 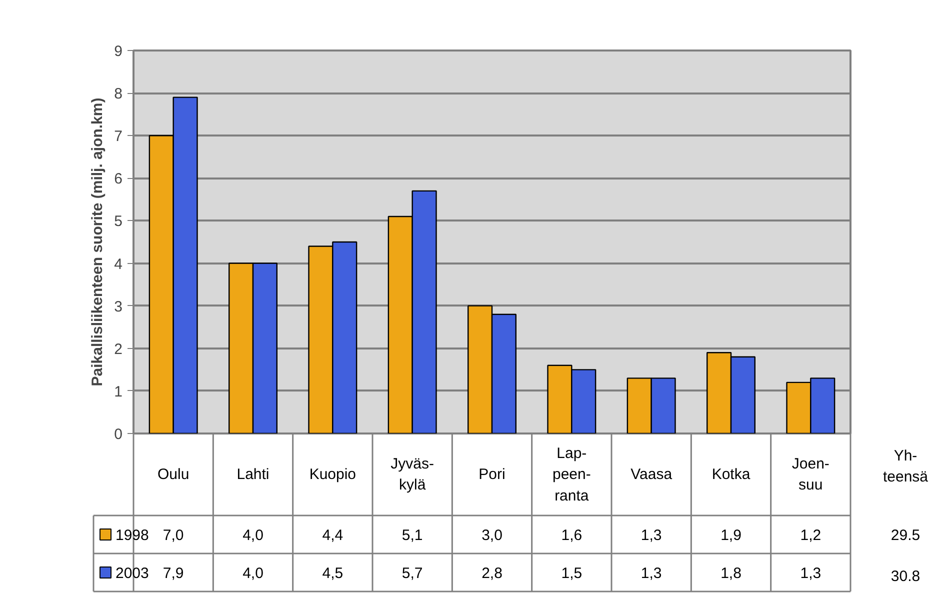 What do you see at coordinates (571, 474) in the screenshot?
I see `x-tick-label: Lap- peen- ranta` at bounding box center [571, 474].